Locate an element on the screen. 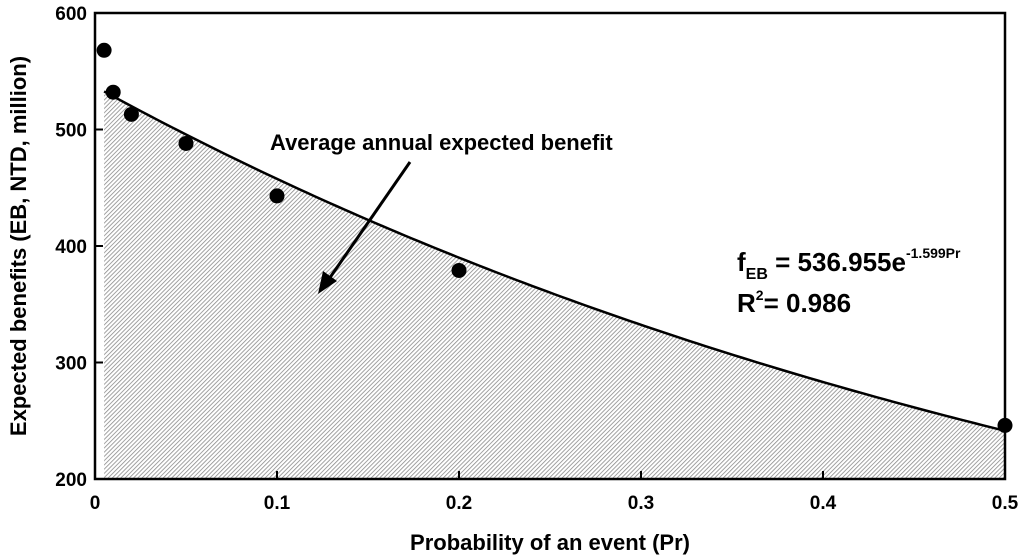 This screenshot has height=560, width=1024. x-axis-title: Probability of an event (Pr) is located at coordinates (550, 542).